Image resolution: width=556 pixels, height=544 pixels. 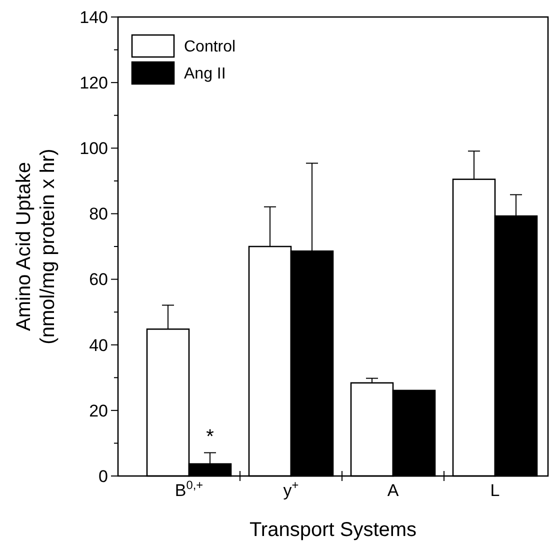 What do you see at coordinates (495, 490) in the screenshot?
I see `x-tick-label: L` at bounding box center [495, 490].